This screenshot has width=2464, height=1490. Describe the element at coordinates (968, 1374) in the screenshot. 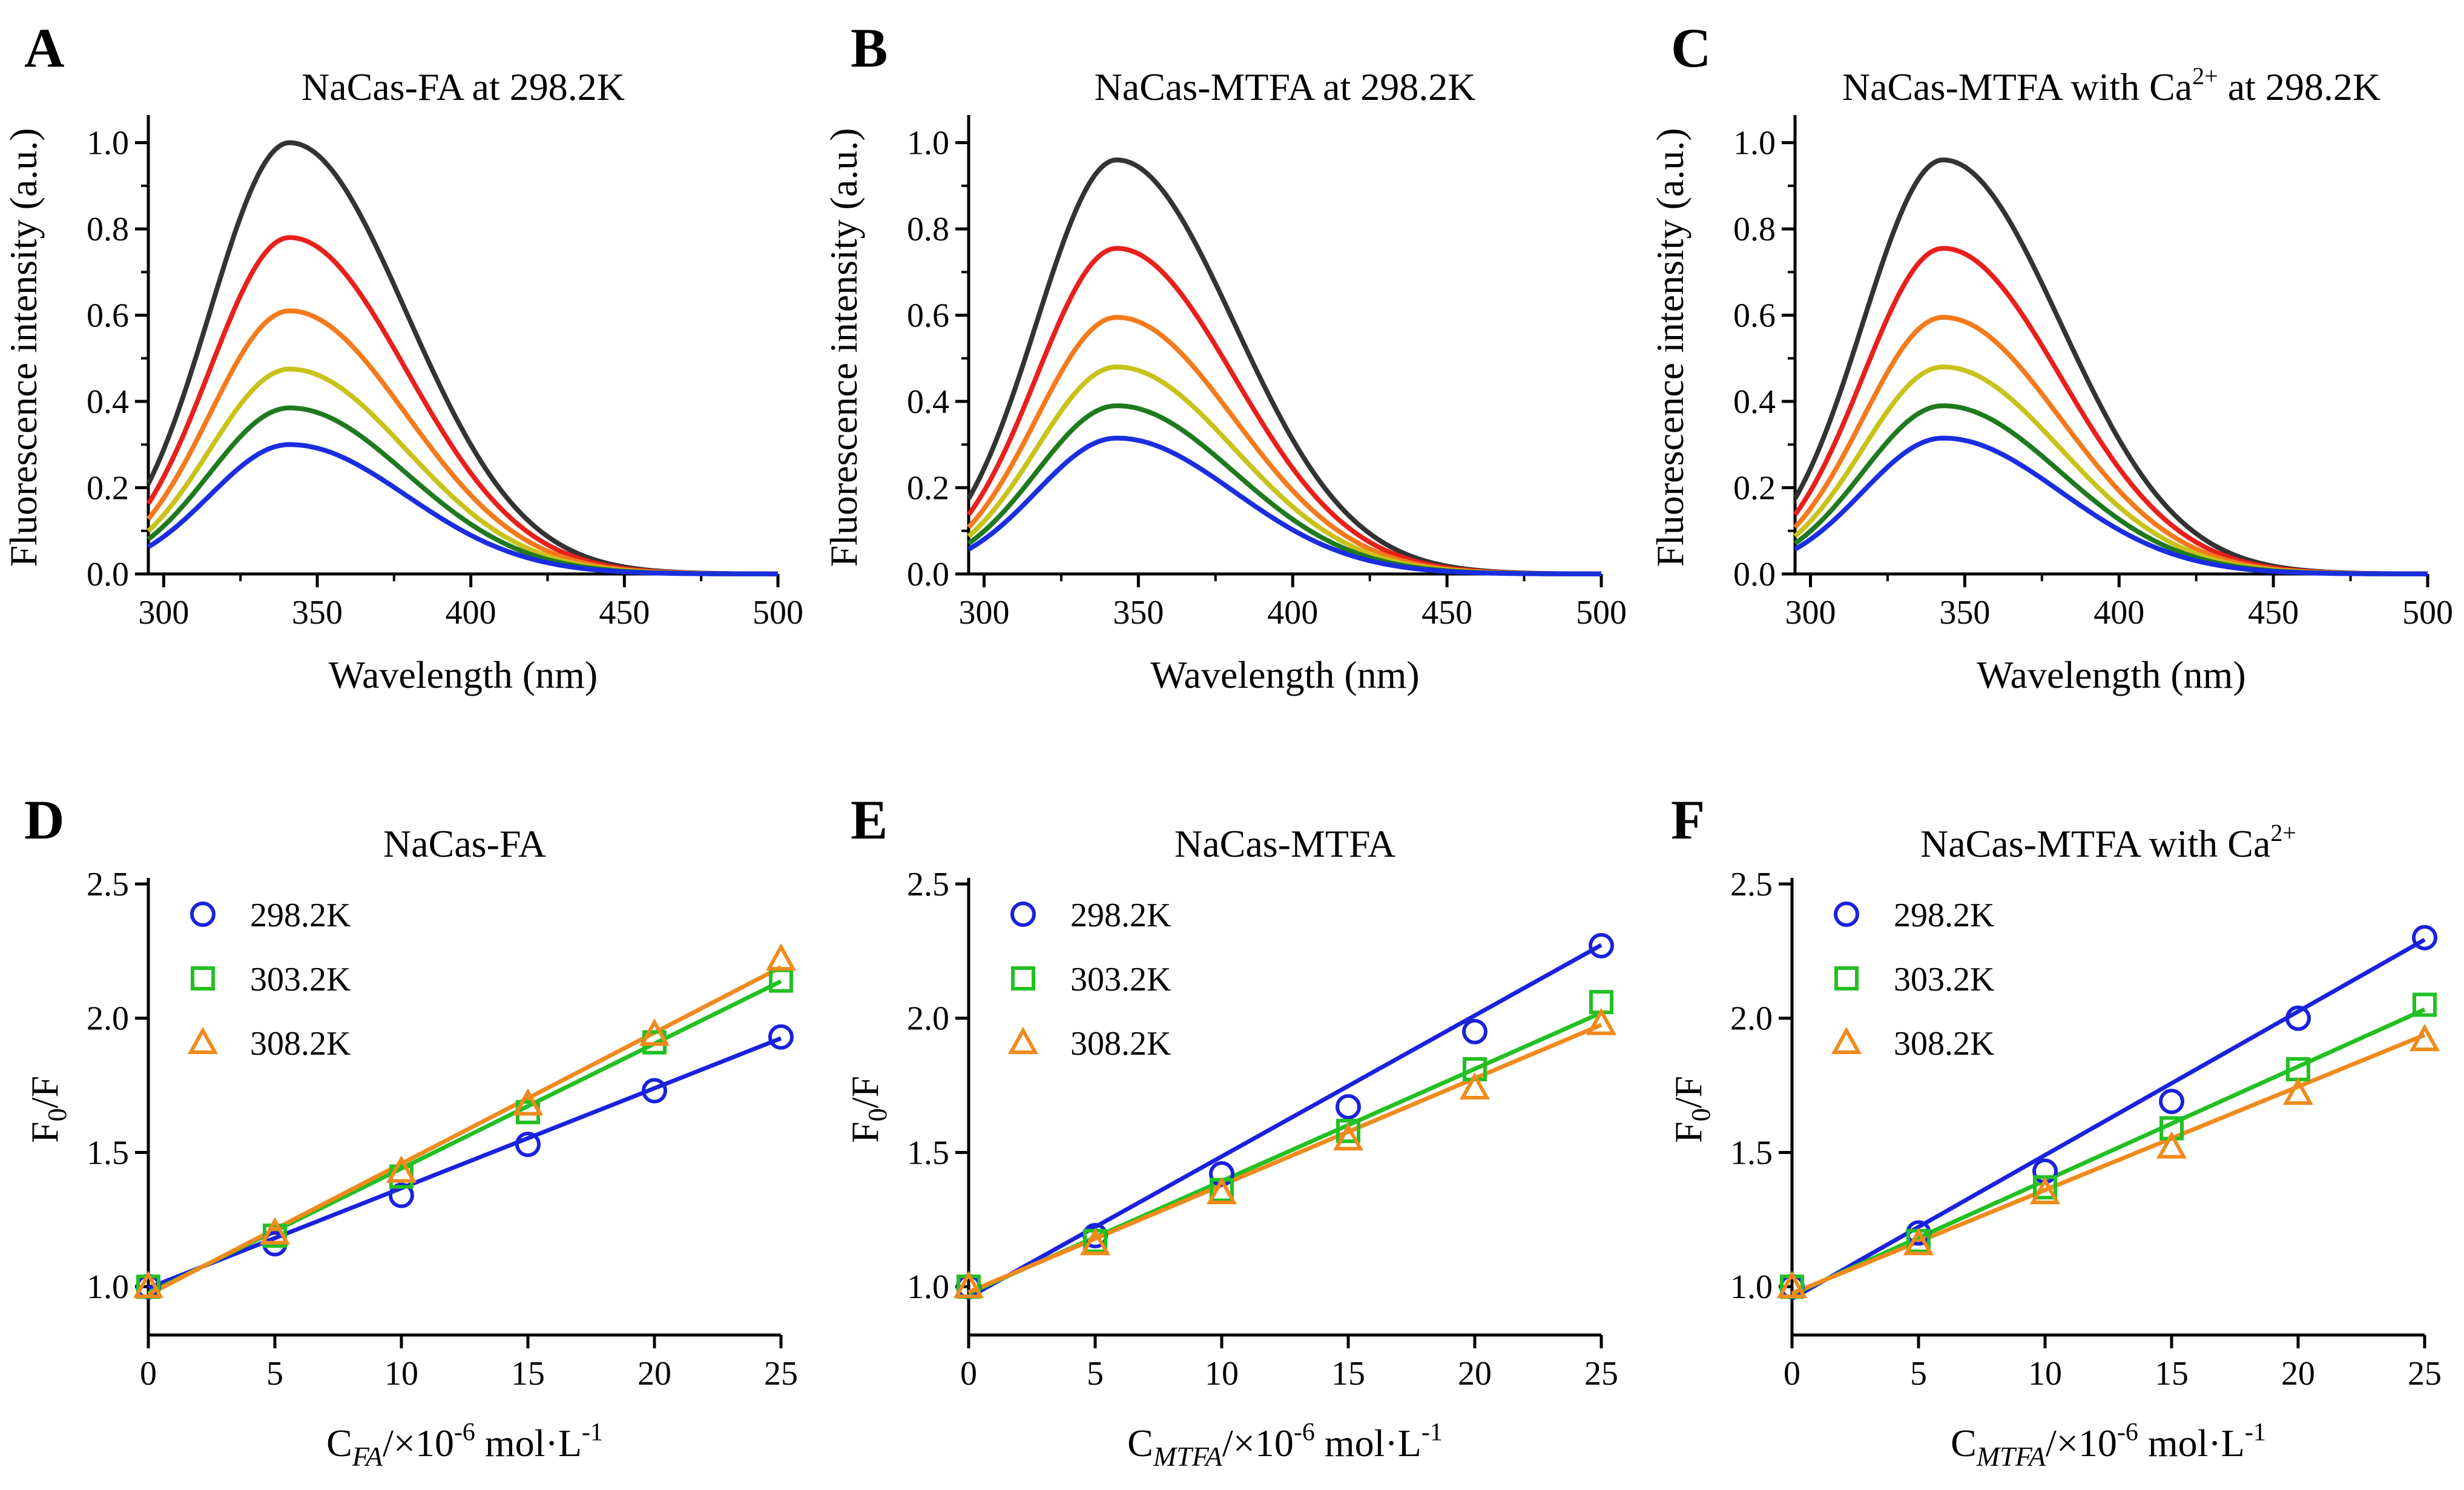

I see `x-tick-label: 0` at that location.